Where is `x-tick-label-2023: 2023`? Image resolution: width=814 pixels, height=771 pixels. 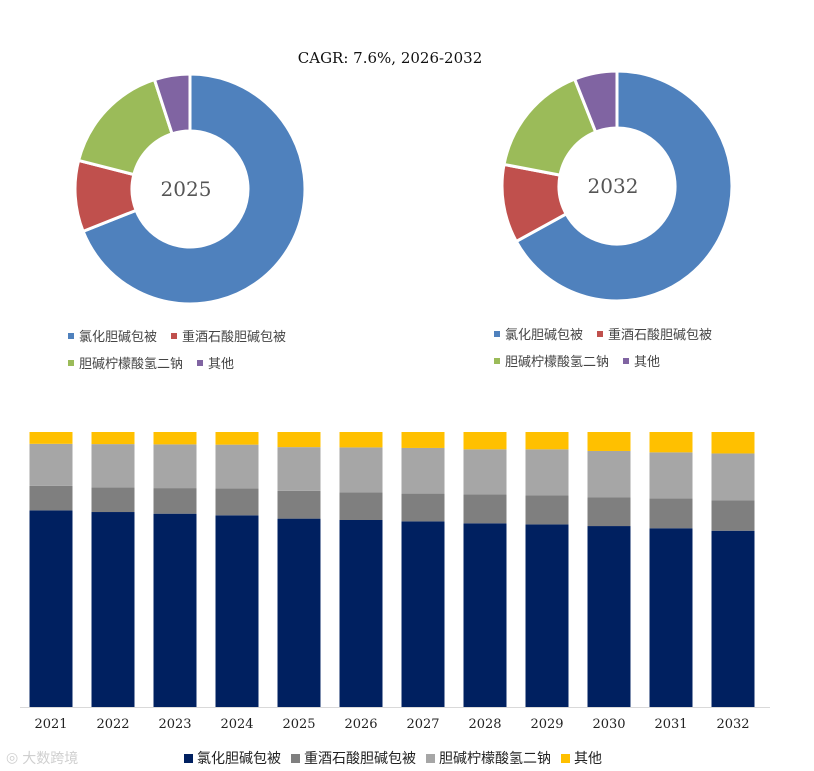
x-tick-label-2023: 2023 is located at coordinates (174, 724).